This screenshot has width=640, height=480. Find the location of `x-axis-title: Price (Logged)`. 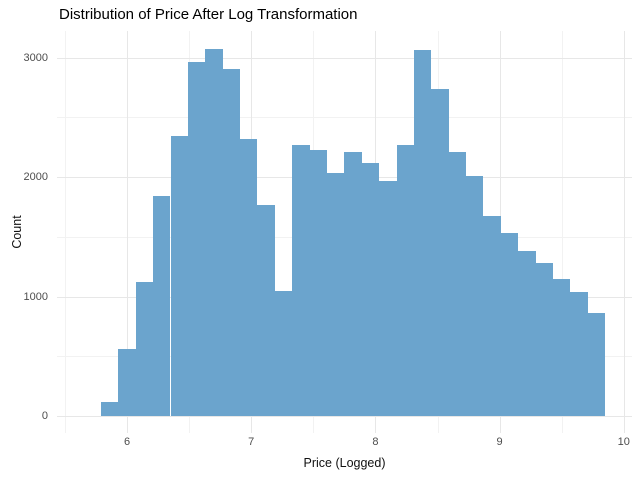

x-axis-title: Price (Logged) is located at coordinates (344, 463).